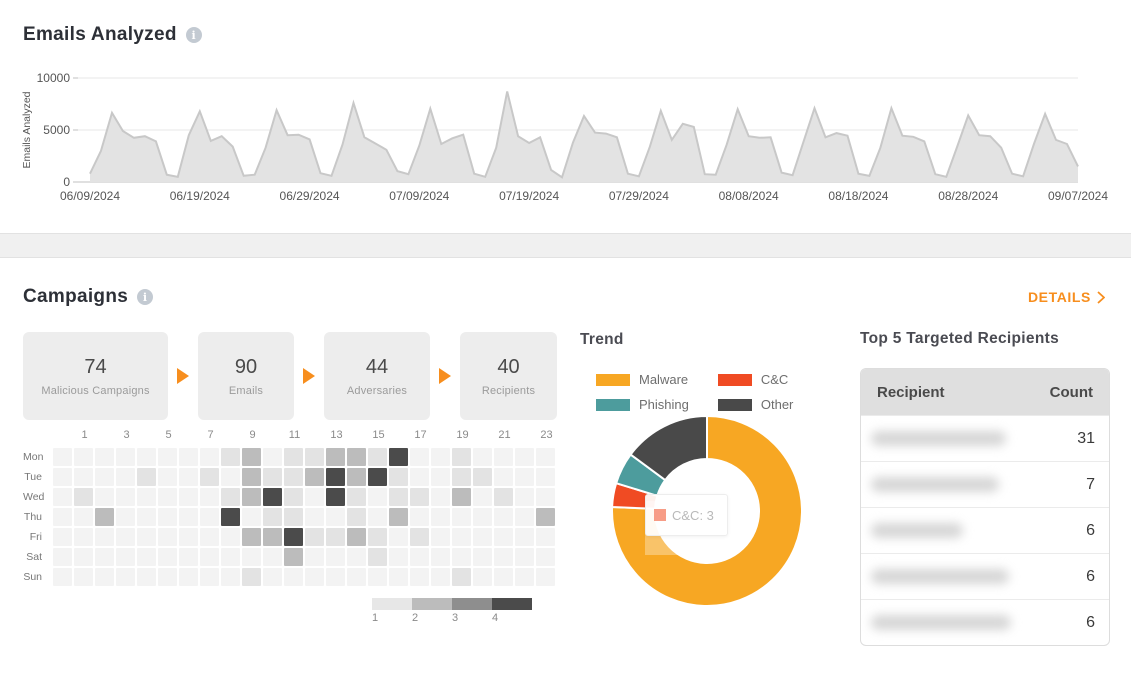  What do you see at coordinates (755, 404) in the screenshot?
I see `trend-legend-entry: Other` at bounding box center [755, 404].